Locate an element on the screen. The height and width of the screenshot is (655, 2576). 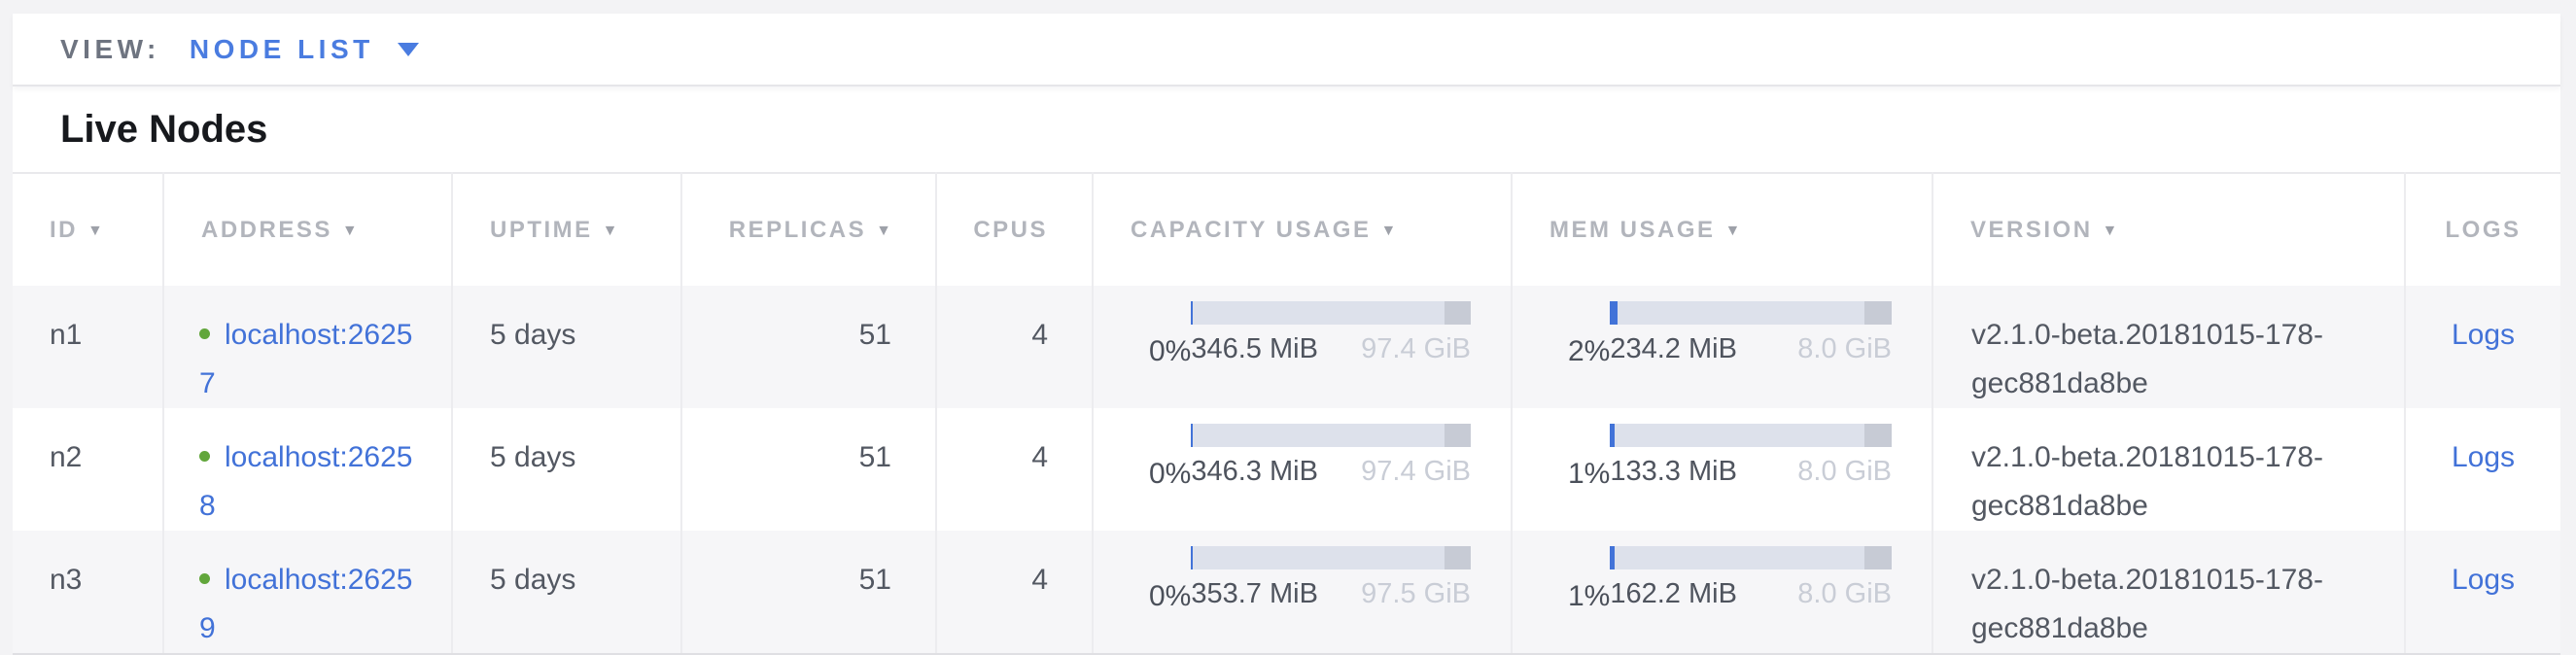
mem-usage-cell: 1% 162.2 MiB 8.0 GiB is located at coordinates (1723, 593).